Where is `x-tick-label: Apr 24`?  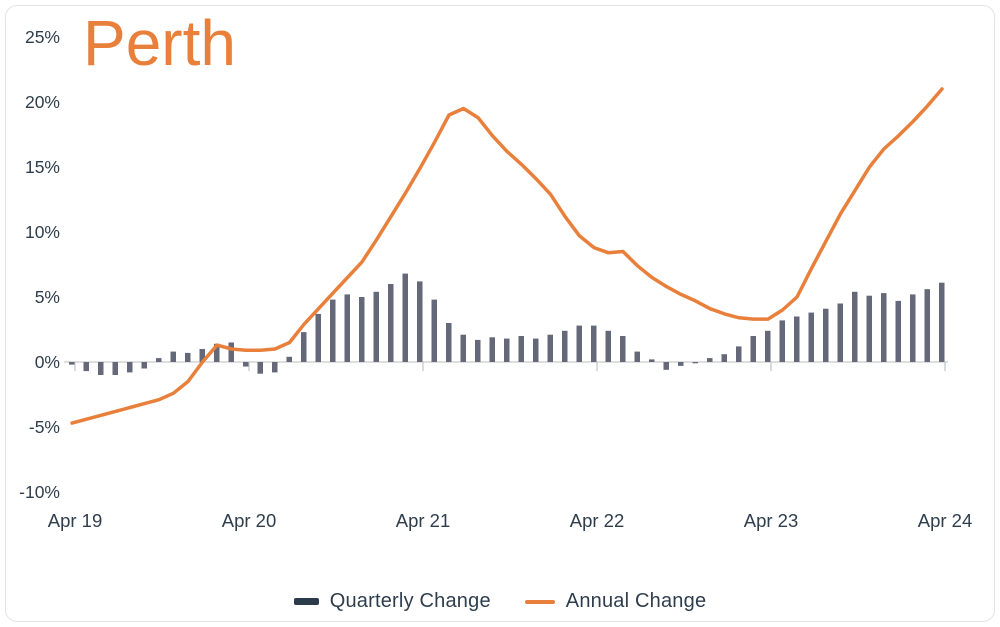 x-tick-label: Apr 24 is located at coordinates (945, 520).